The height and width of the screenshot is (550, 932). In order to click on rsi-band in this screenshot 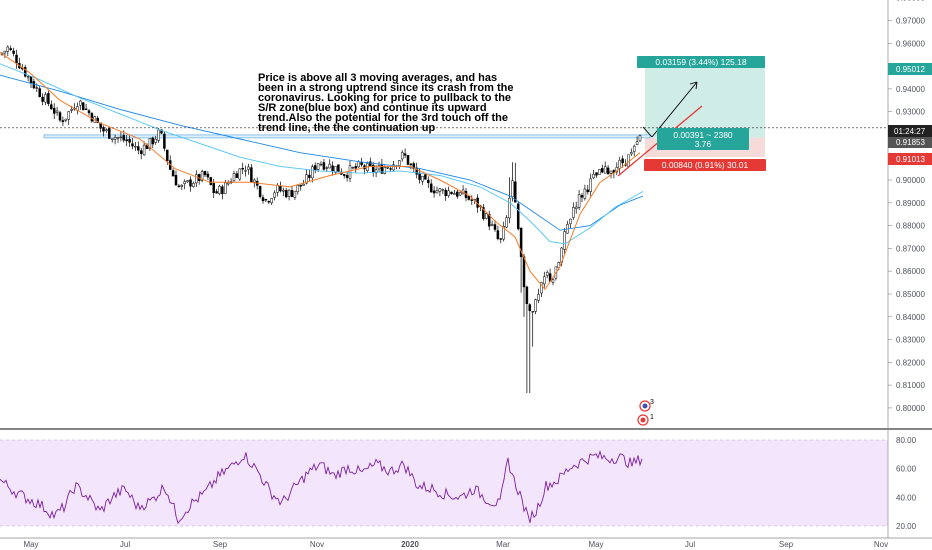, I will do `click(444, 483)`.